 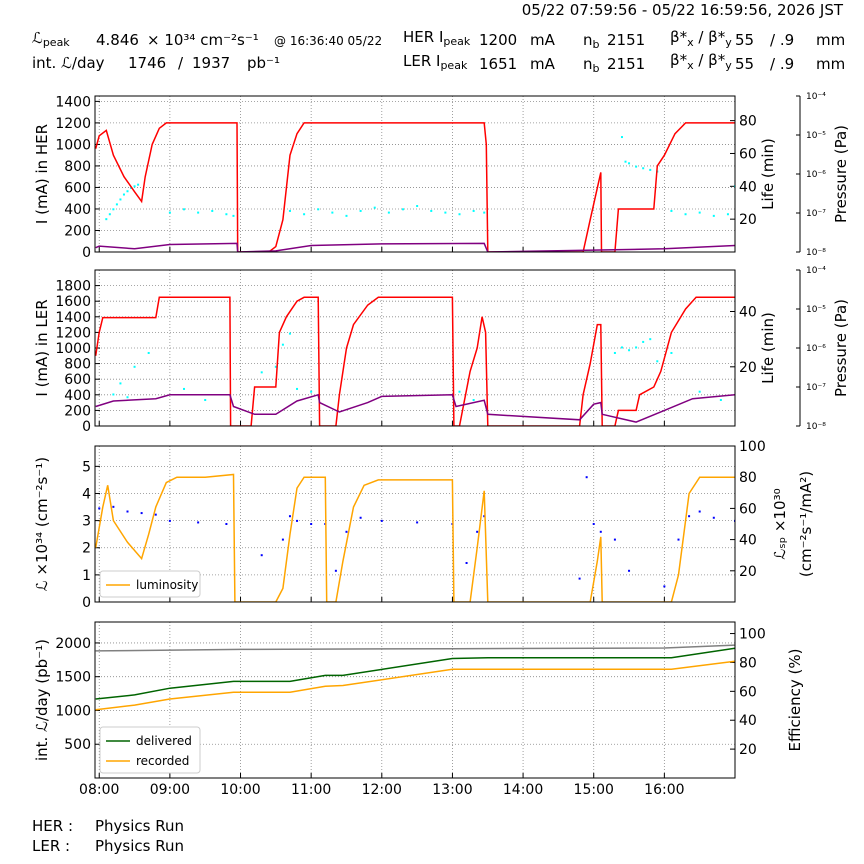 I want to click on ler-ipeak-value: 1651, so click(x=498, y=64).